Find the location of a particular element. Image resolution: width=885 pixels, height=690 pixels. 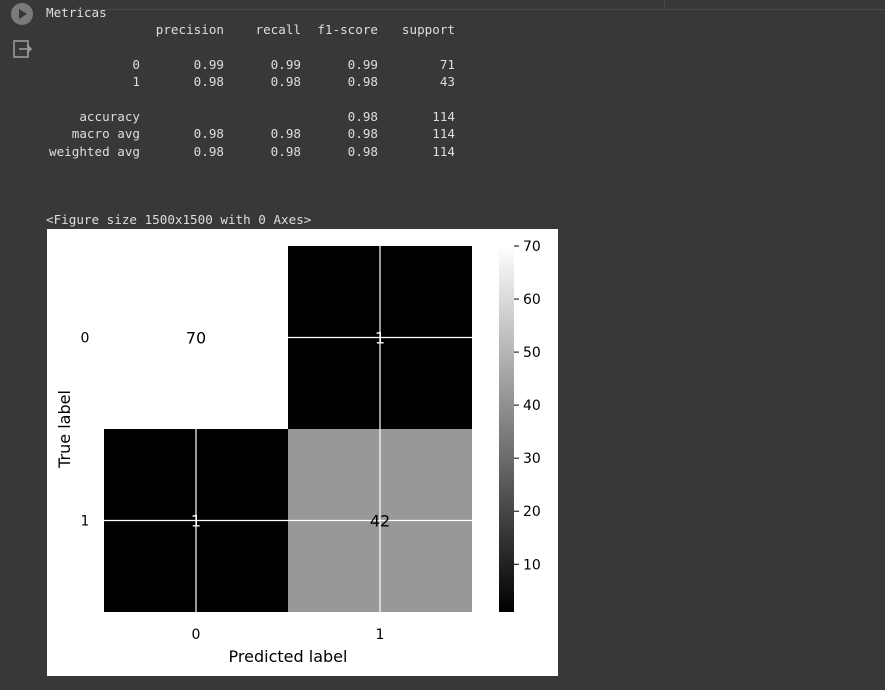

x-tick-label: 0 is located at coordinates (196, 635).